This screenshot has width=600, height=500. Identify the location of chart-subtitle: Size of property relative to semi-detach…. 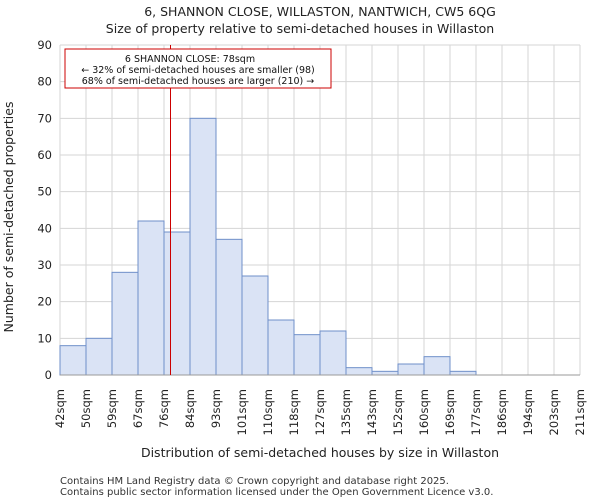
(300, 28).